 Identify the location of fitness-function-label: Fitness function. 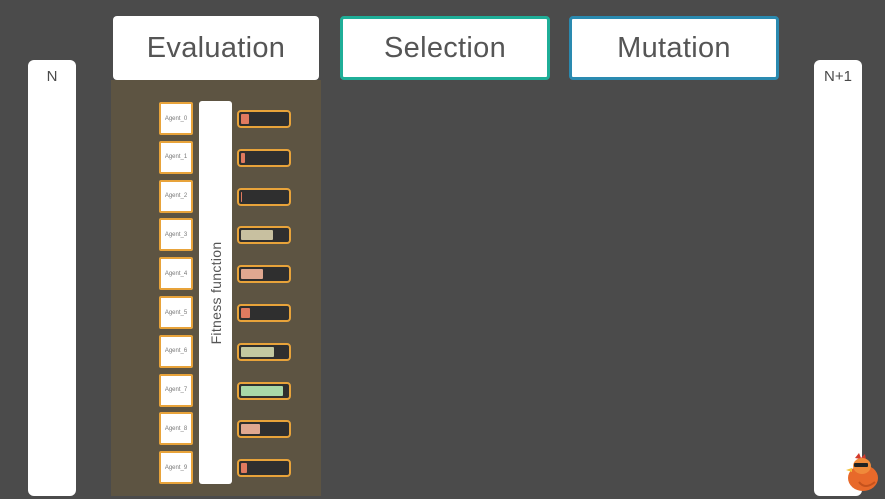
(215, 292).